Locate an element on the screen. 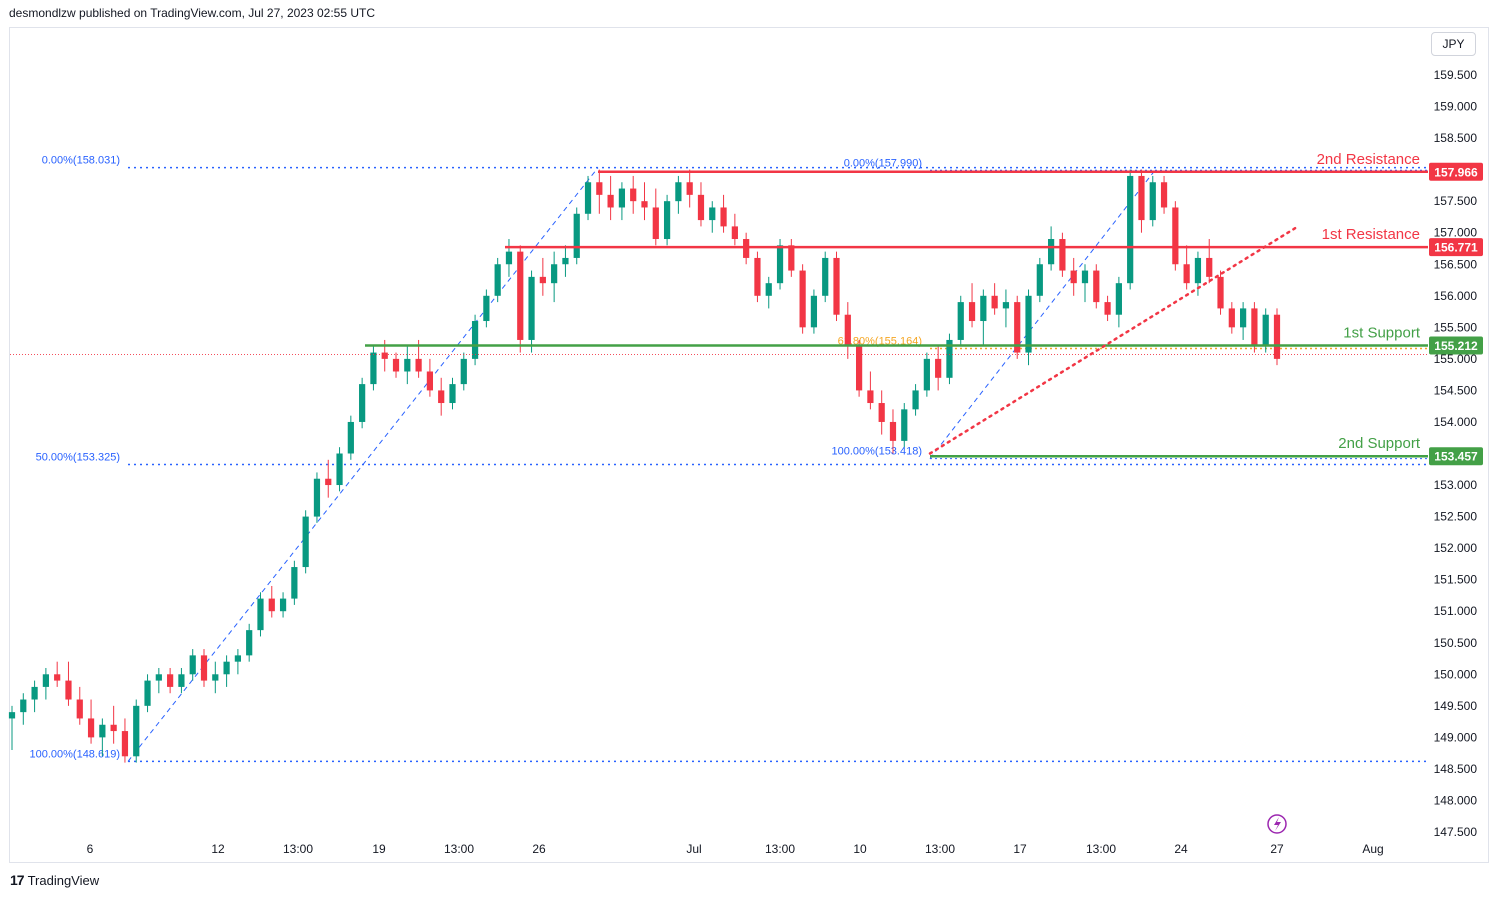  price-tick-label: 149.000 is located at coordinates (1456, 737).